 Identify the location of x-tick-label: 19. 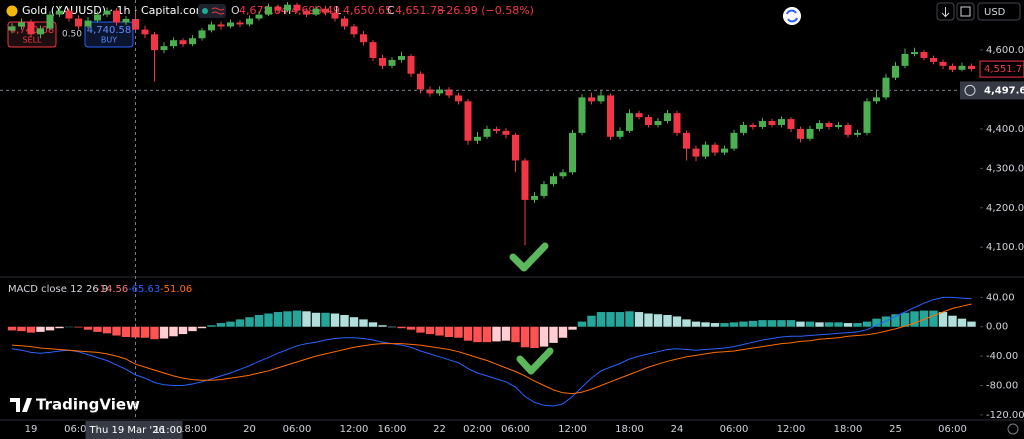
(31, 429).